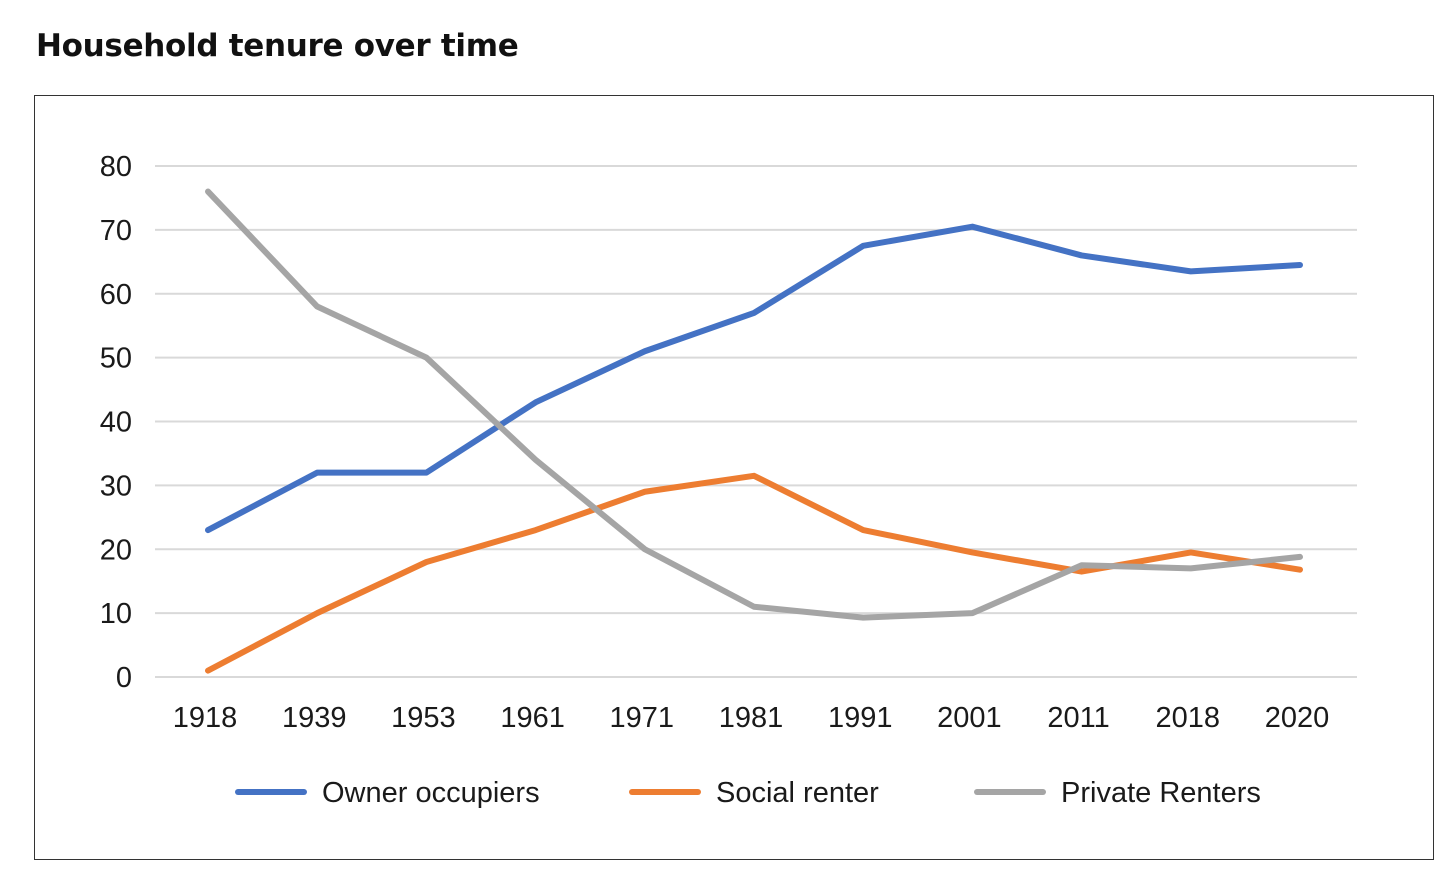  Describe the element at coordinates (431, 793) in the screenshot. I see `legend-label-owner-occupiers: Owner occupiers` at that location.